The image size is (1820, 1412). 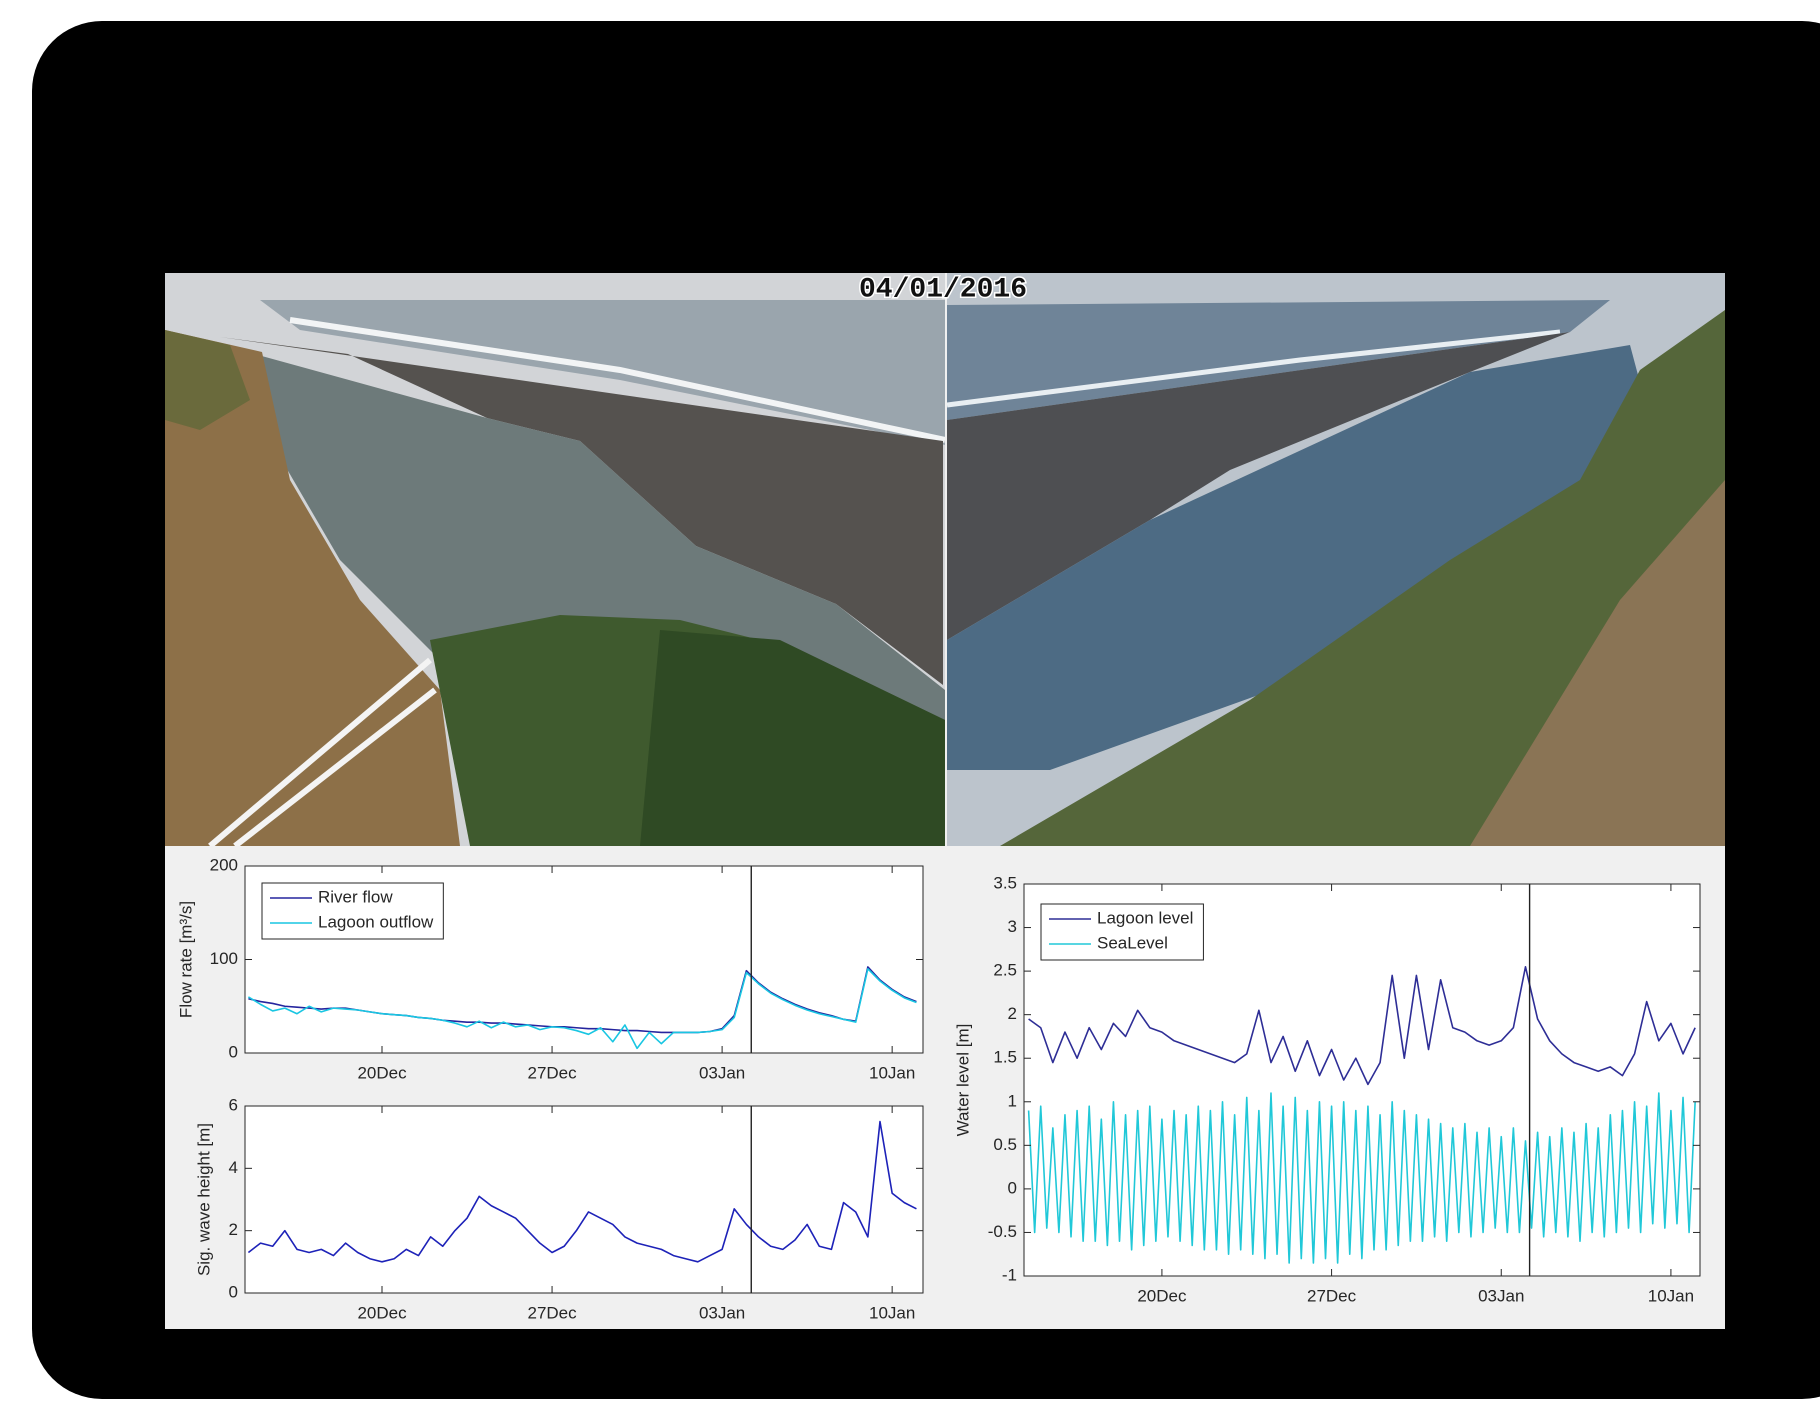 What do you see at coordinates (1132, 942) in the screenshot?
I see `legend-label: SeaLevel` at bounding box center [1132, 942].